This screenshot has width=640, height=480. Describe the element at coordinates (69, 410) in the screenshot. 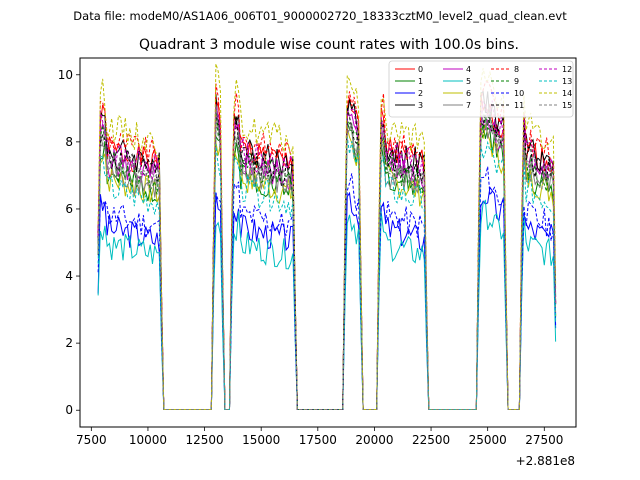

I see `y-tick-label: 0` at that location.